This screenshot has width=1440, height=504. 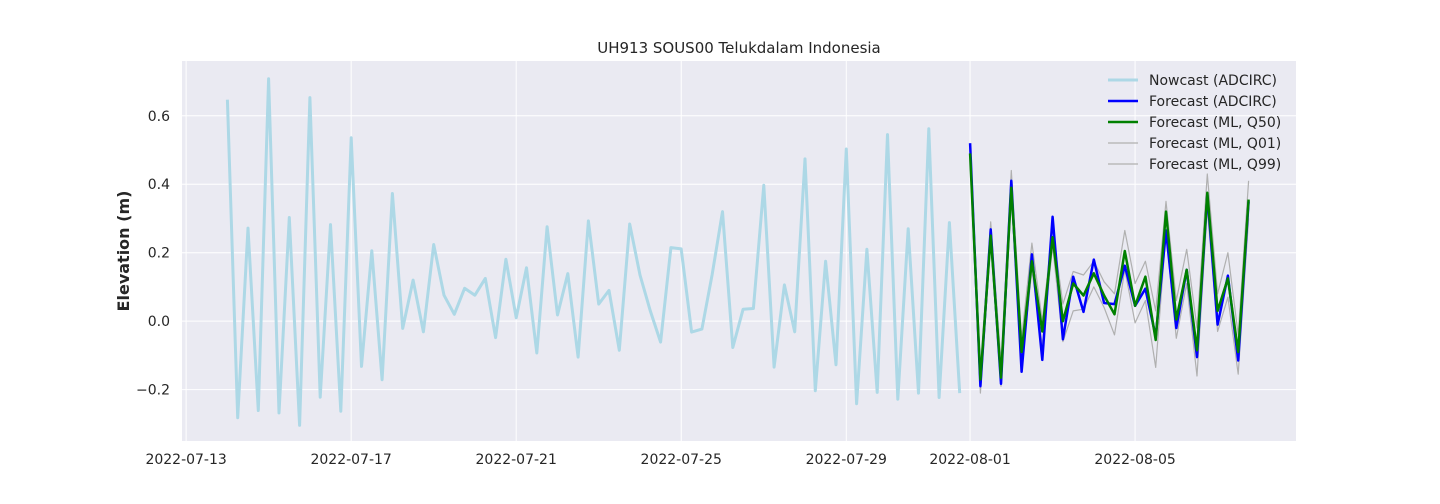 What do you see at coordinates (1215, 165) in the screenshot?
I see `legend-label: Forecast (ML, Q99)` at bounding box center [1215, 165].